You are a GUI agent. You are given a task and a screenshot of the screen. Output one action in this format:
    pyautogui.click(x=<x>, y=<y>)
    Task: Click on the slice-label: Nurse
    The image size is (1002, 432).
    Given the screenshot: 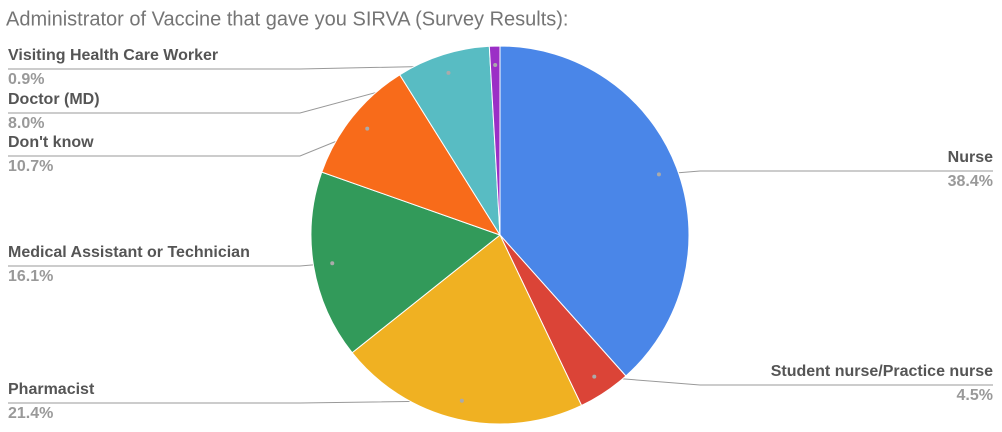 What is the action you would take?
    pyautogui.click(x=970, y=157)
    